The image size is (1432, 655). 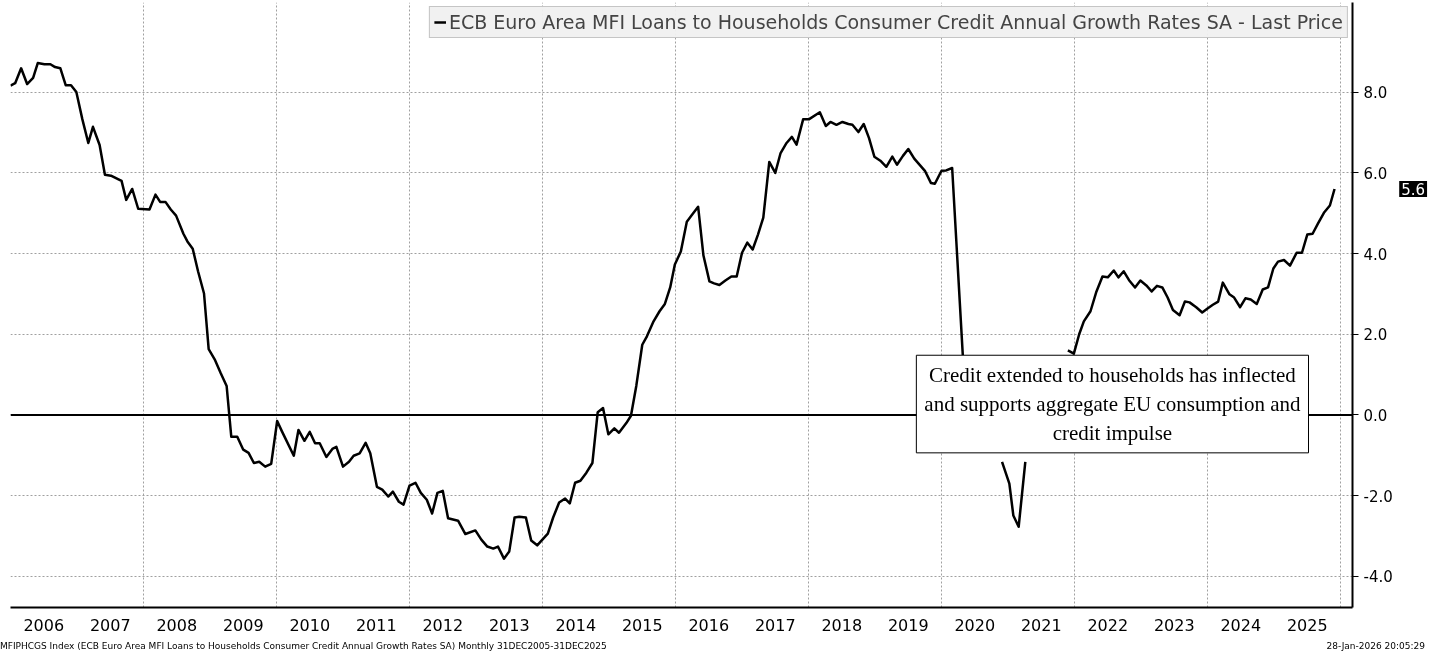 What do you see at coordinates (1375, 335) in the screenshot?
I see `y-tick-label: 2.0` at bounding box center [1375, 335].